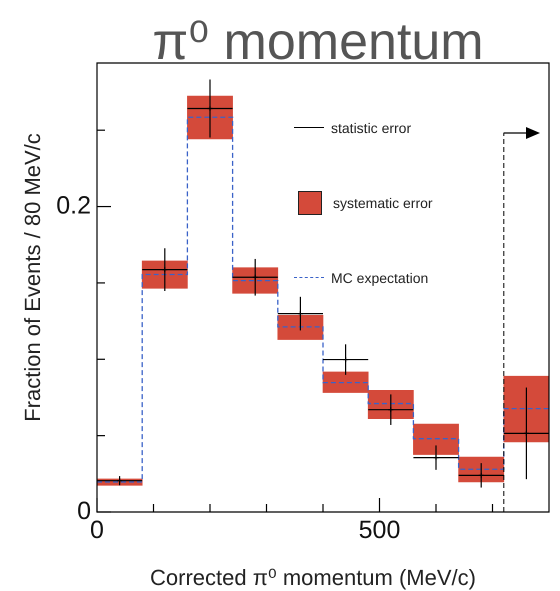 The width and height of the screenshot is (560, 591). Describe the element at coordinates (313, 577) in the screenshot. I see `x-axis-title: Corrected π⁰ momentum (MeV/c)` at that location.